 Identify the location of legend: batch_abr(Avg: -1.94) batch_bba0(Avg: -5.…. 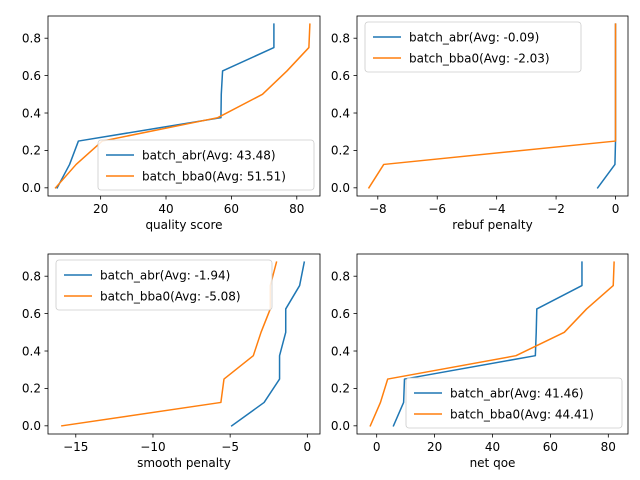
(164, 285).